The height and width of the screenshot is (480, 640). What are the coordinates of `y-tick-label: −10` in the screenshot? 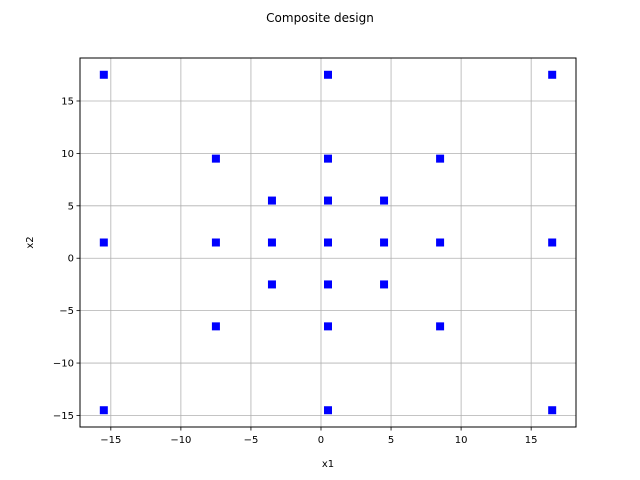 It's located at (63, 364).